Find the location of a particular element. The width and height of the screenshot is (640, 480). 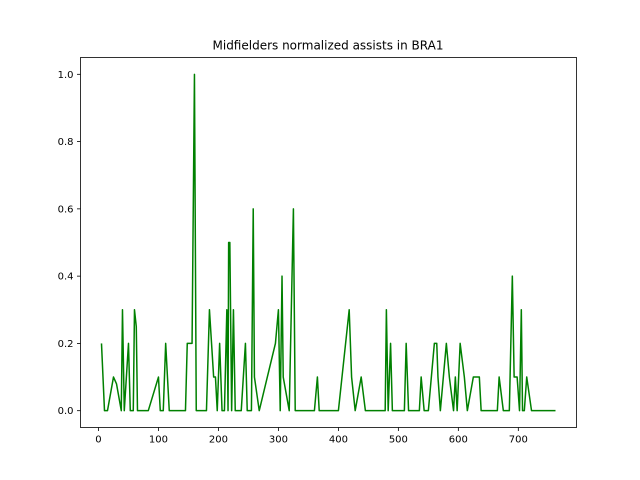

x-tick-label: 100 is located at coordinates (158, 440).